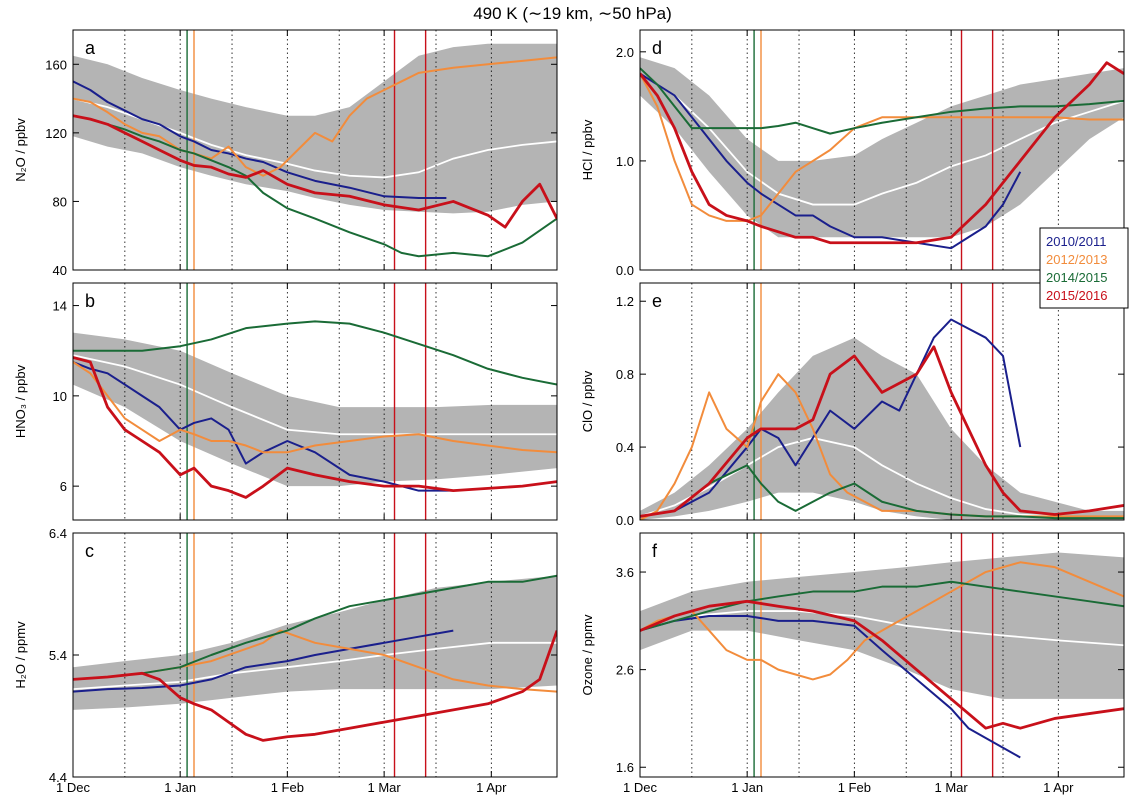 Image resolution: width=1145 pixels, height=797 pixels. Describe the element at coordinates (625, 447) in the screenshot. I see `y-tick-label: 0.4` at that location.